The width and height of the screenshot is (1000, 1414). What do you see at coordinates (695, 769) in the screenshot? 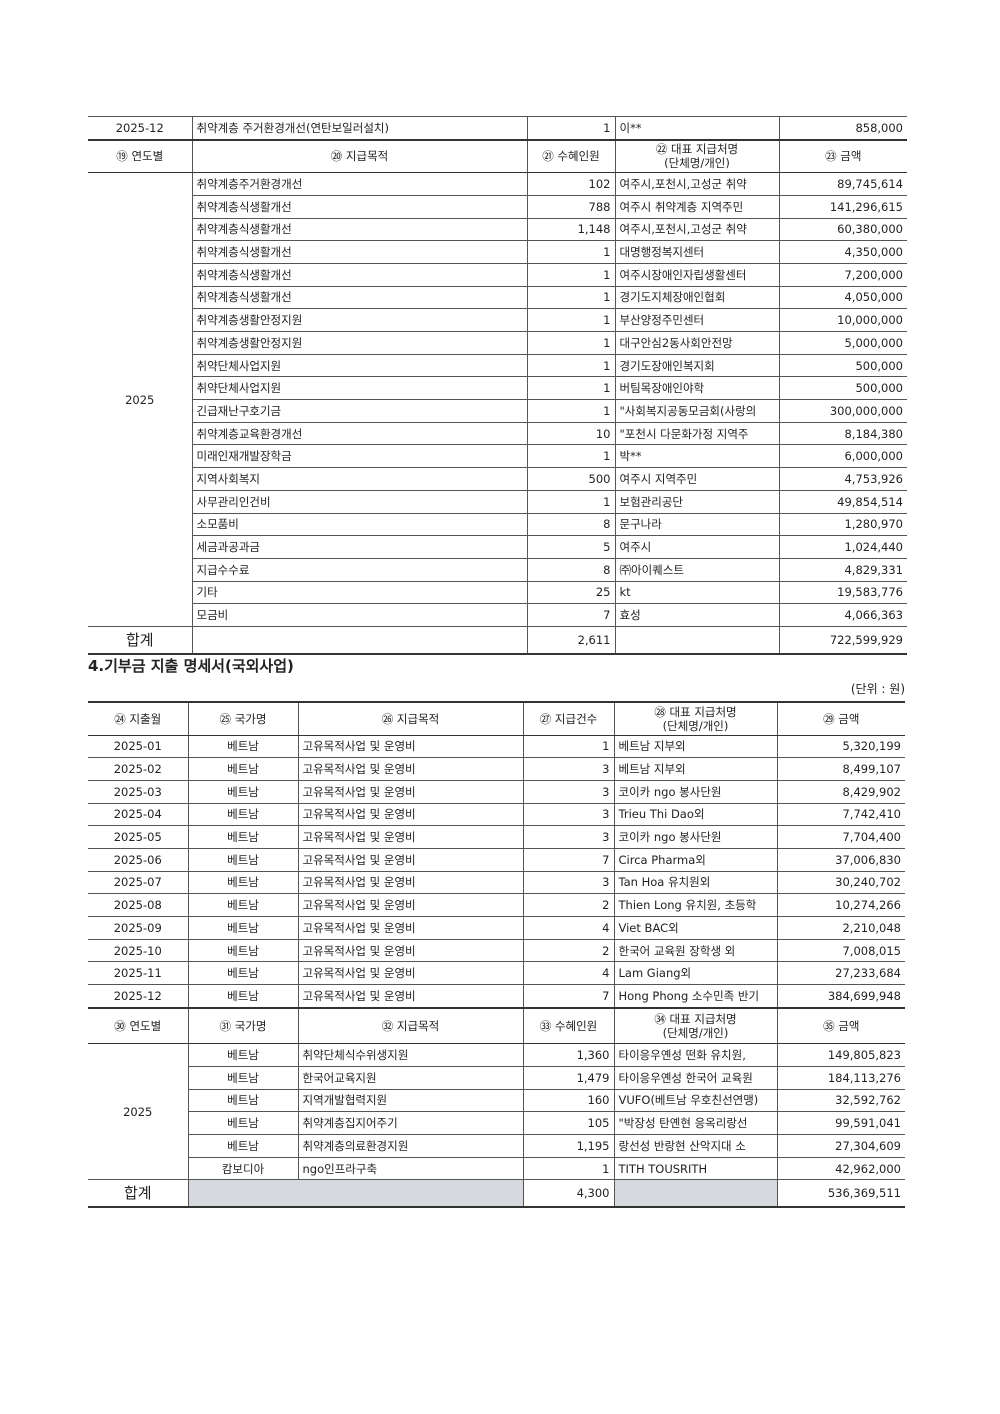
I see `payee: 베트남 지부외` at bounding box center [695, 769].